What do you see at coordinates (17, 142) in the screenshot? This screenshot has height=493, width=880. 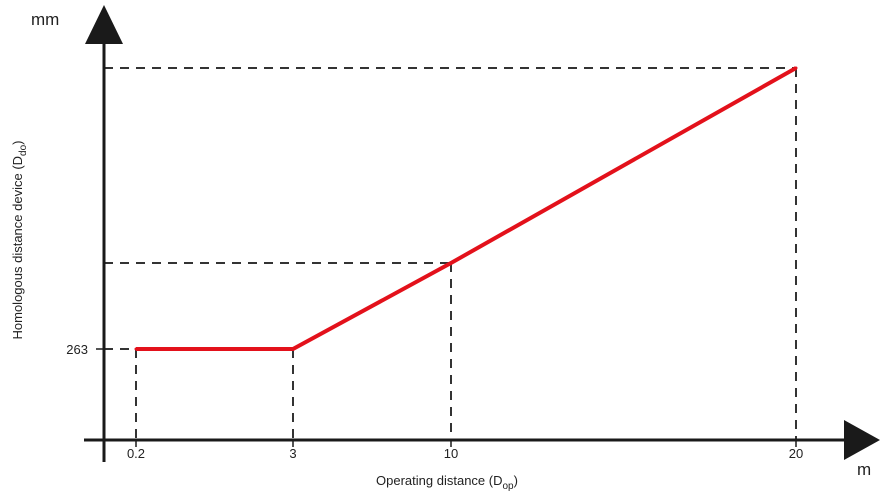 I see `y-axis-title-close: )` at bounding box center [17, 142].